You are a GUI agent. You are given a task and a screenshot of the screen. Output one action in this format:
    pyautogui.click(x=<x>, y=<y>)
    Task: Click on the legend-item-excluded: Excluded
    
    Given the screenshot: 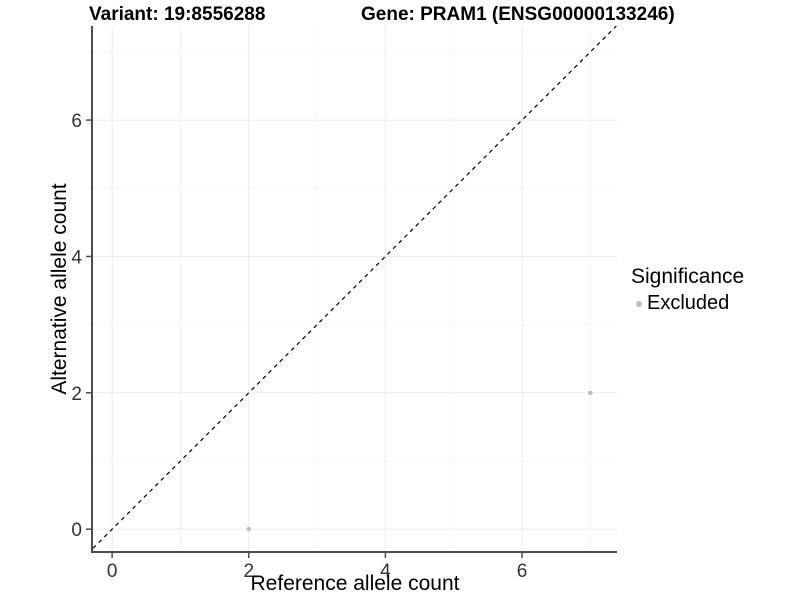 What is the action you would take?
    pyautogui.click(x=687, y=303)
    